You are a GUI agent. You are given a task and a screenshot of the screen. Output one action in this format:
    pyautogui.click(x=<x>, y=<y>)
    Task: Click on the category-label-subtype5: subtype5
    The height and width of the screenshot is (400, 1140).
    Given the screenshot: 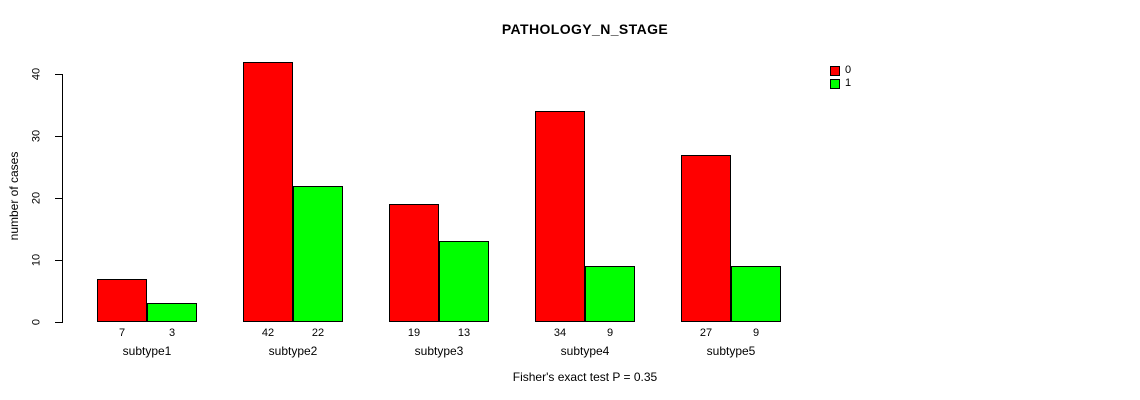 What is the action you would take?
    pyautogui.click(x=731, y=351)
    